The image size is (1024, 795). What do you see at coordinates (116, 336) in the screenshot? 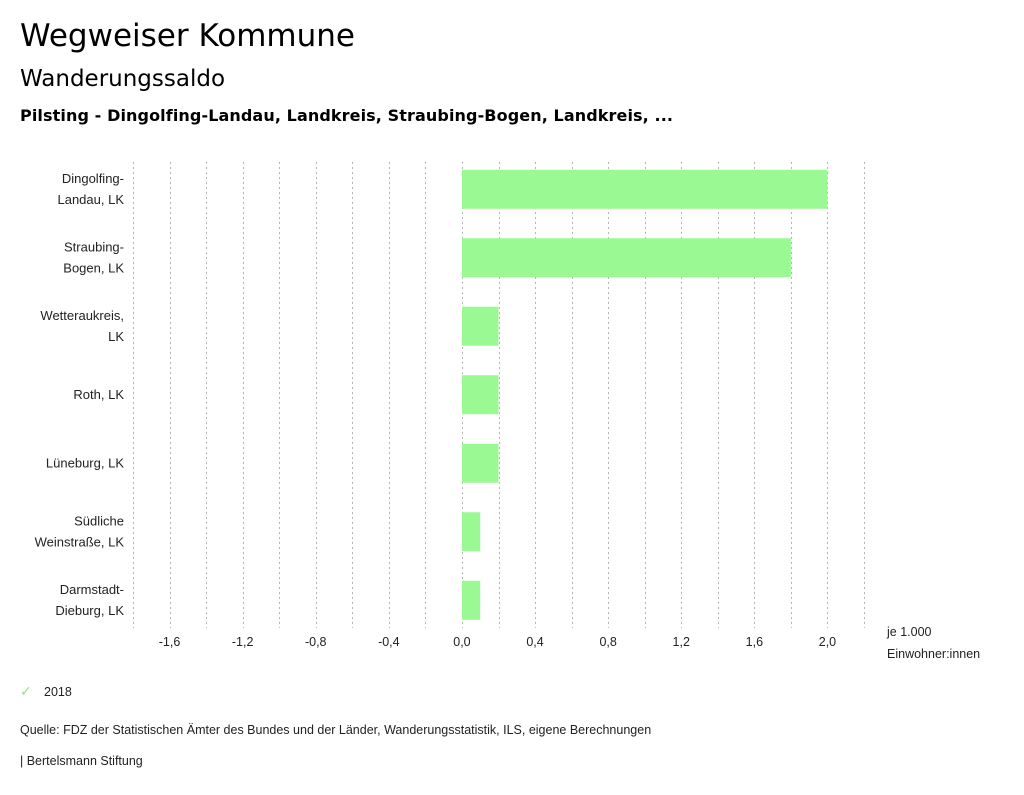
I see `category-label-line: LK` at bounding box center [116, 336].